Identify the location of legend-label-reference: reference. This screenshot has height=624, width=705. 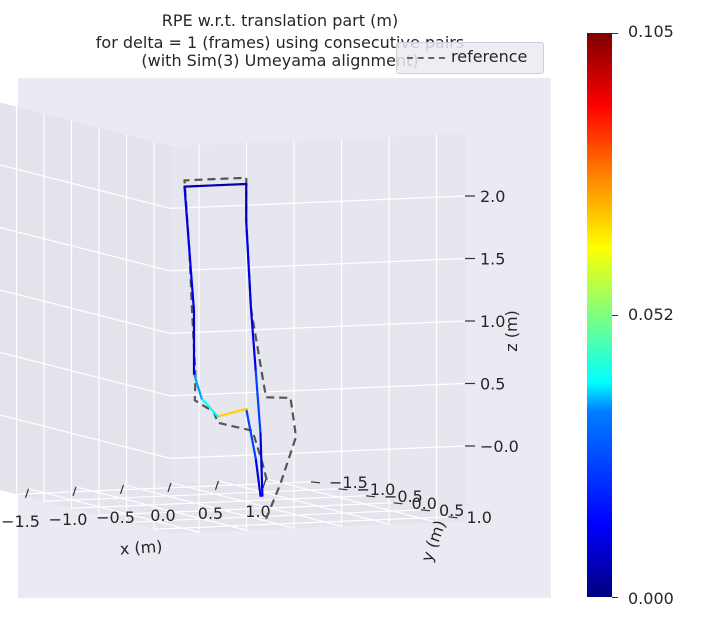
(489, 56).